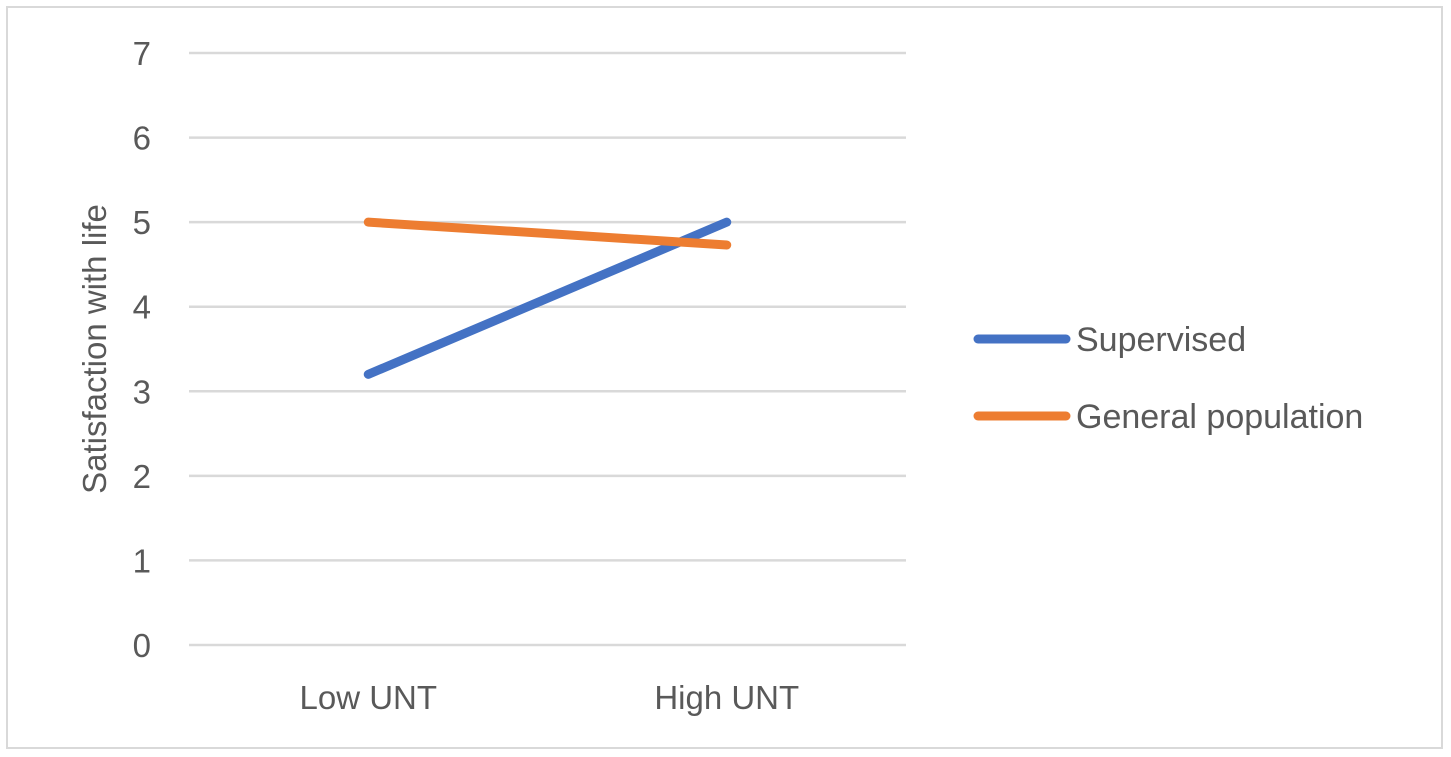 The height and width of the screenshot is (757, 1451). What do you see at coordinates (142, 222) in the screenshot?
I see `y-tick-label: 5` at bounding box center [142, 222].